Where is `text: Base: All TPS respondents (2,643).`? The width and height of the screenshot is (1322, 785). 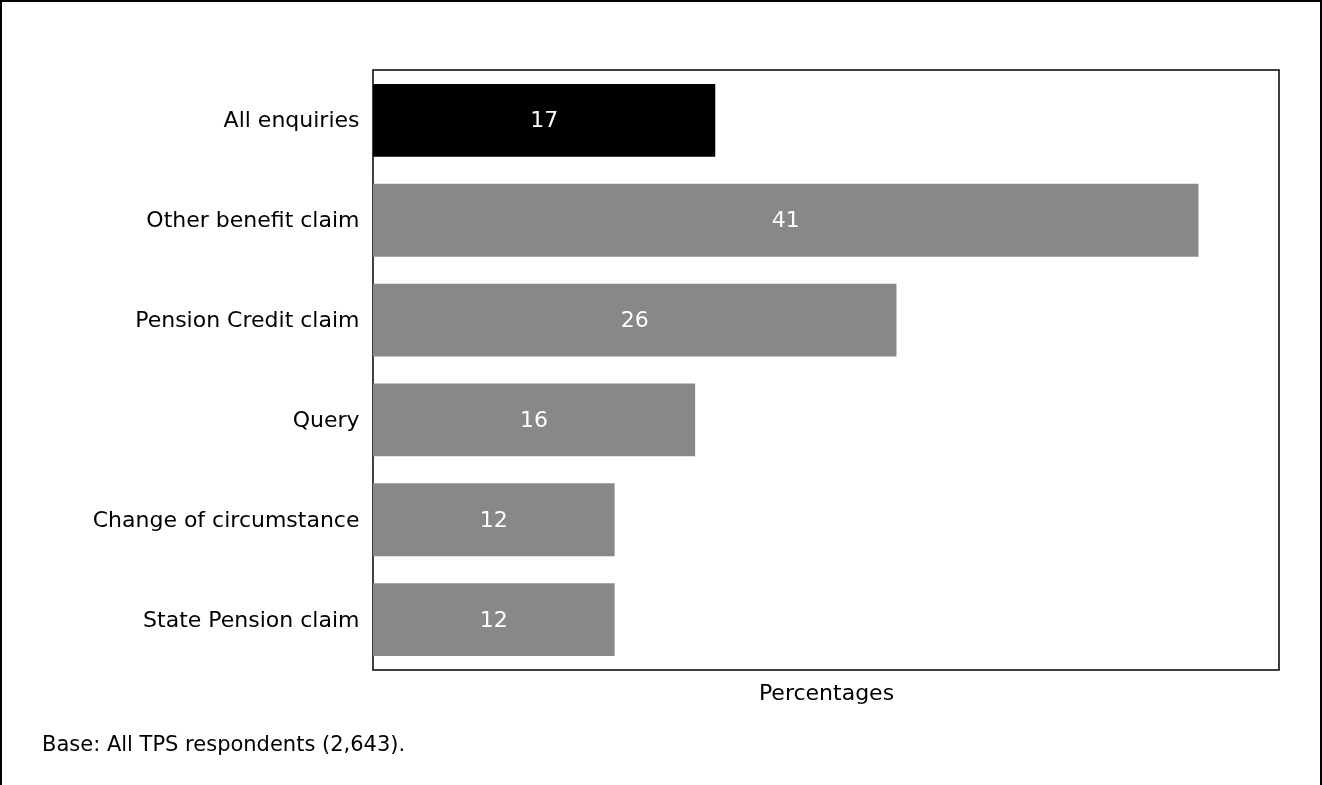
text: Base: All TPS respondents (2,643). is located at coordinates (224, 744).